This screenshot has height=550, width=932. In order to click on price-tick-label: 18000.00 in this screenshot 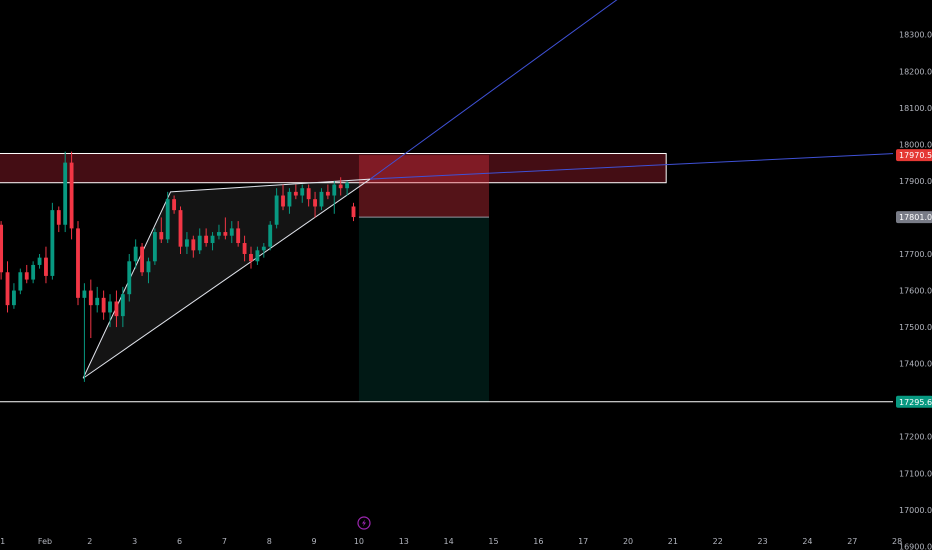, I will do `click(915, 144)`.